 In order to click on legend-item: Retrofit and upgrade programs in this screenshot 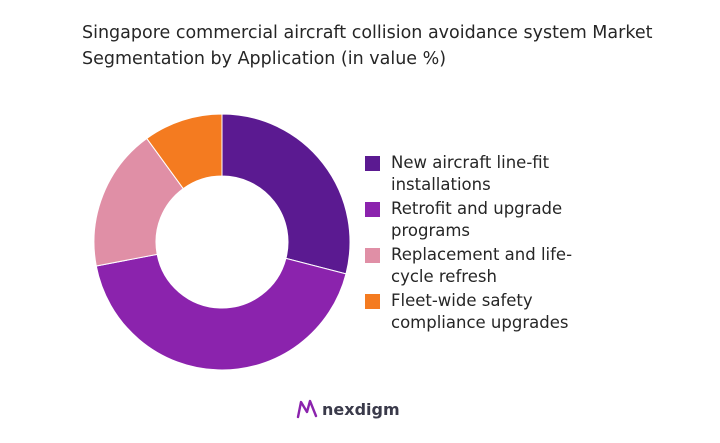, I will do `click(515, 220)`.